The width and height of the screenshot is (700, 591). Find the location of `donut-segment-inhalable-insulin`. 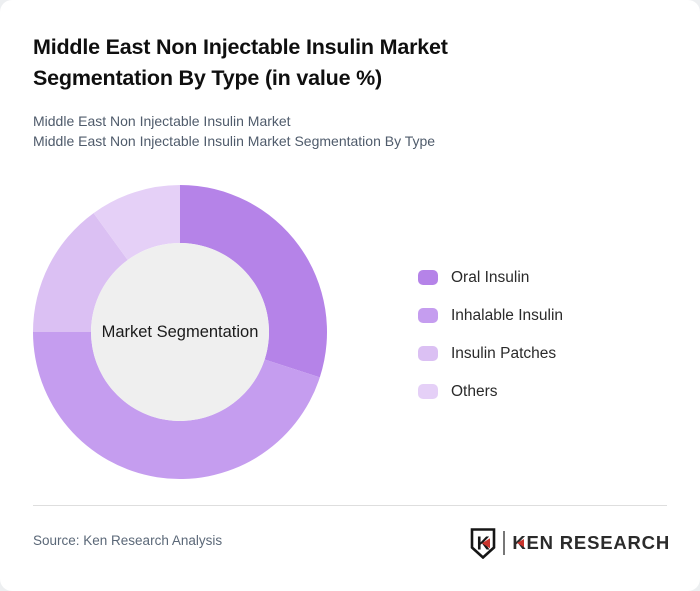

donut-segment-inhalable-insulin is located at coordinates (176, 406).